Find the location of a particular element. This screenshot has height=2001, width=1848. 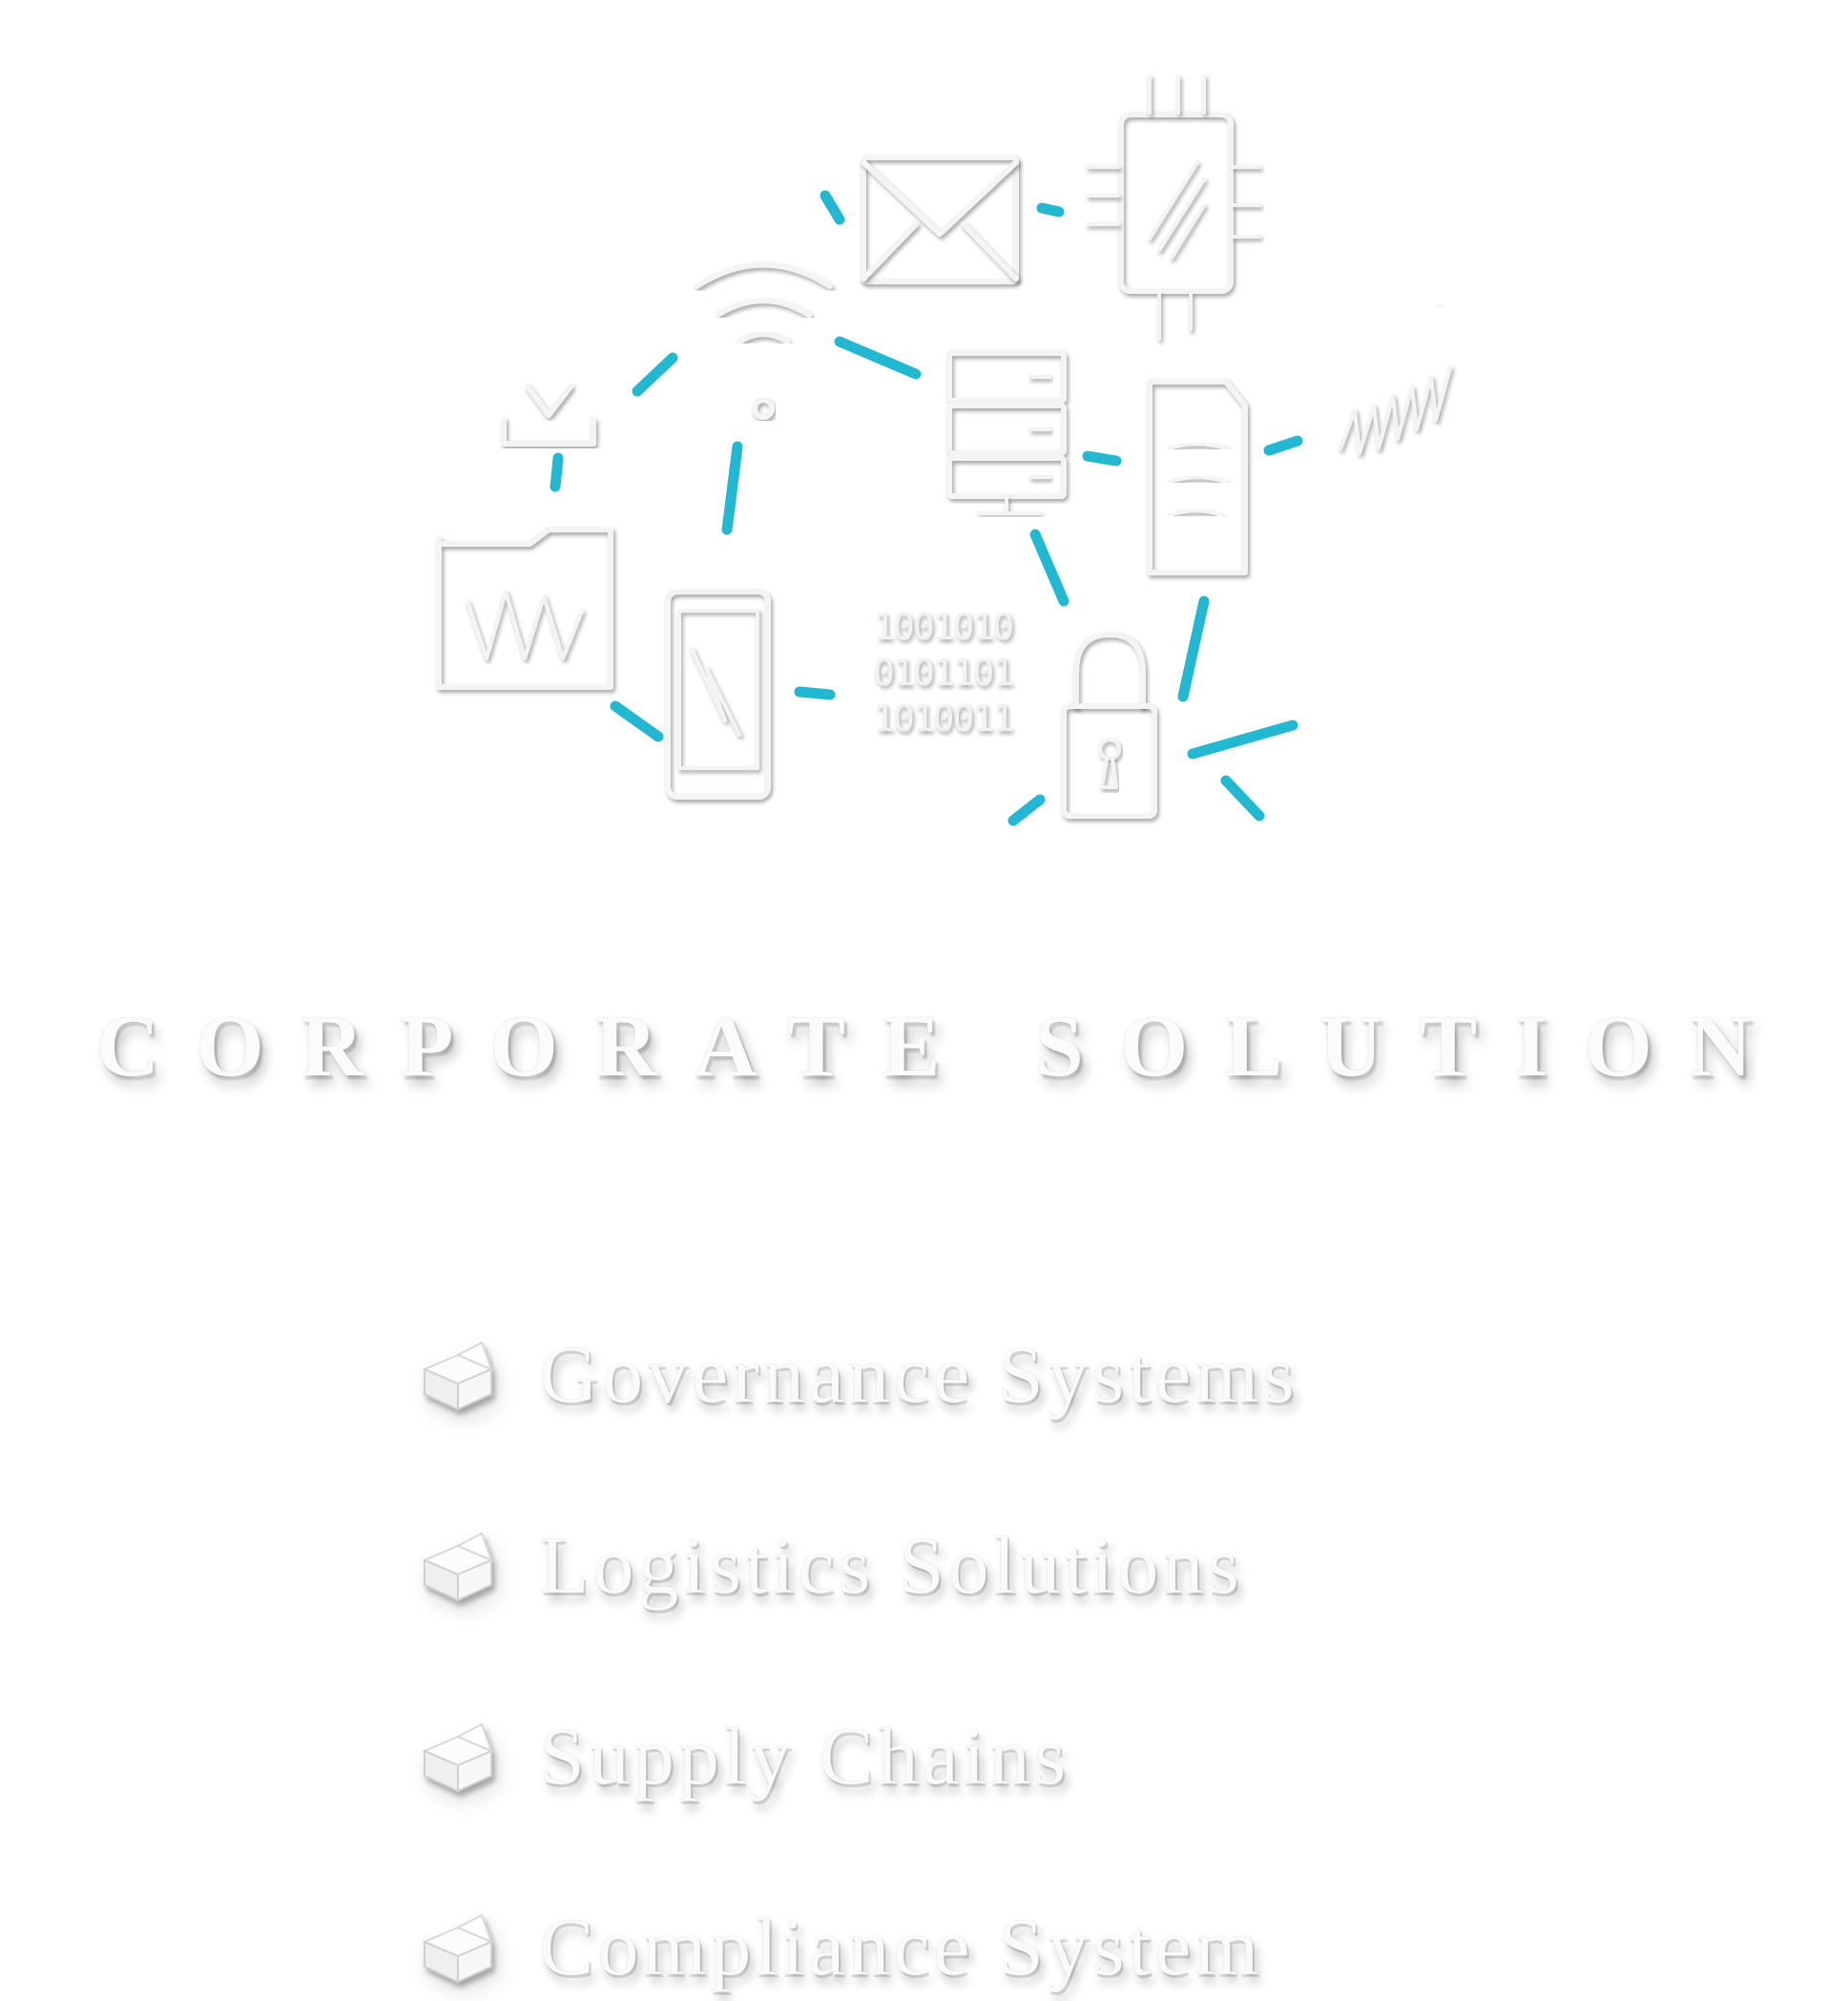

spring-icon is located at coordinates (1395, 379).